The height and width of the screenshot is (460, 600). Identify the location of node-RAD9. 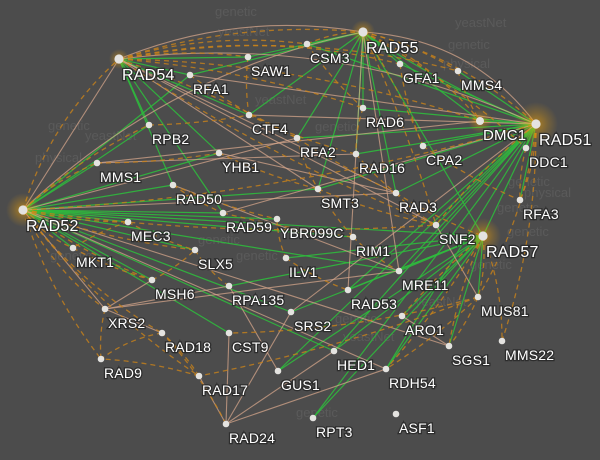
(101, 359).